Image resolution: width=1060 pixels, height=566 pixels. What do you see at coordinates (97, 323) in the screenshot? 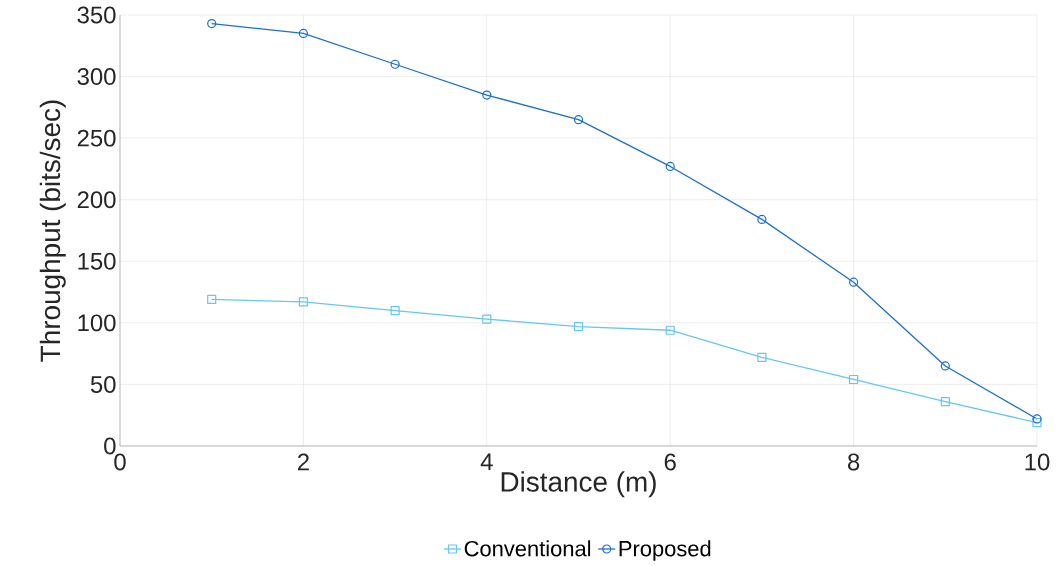
I see `y-tick-label: 100` at bounding box center [97, 323].